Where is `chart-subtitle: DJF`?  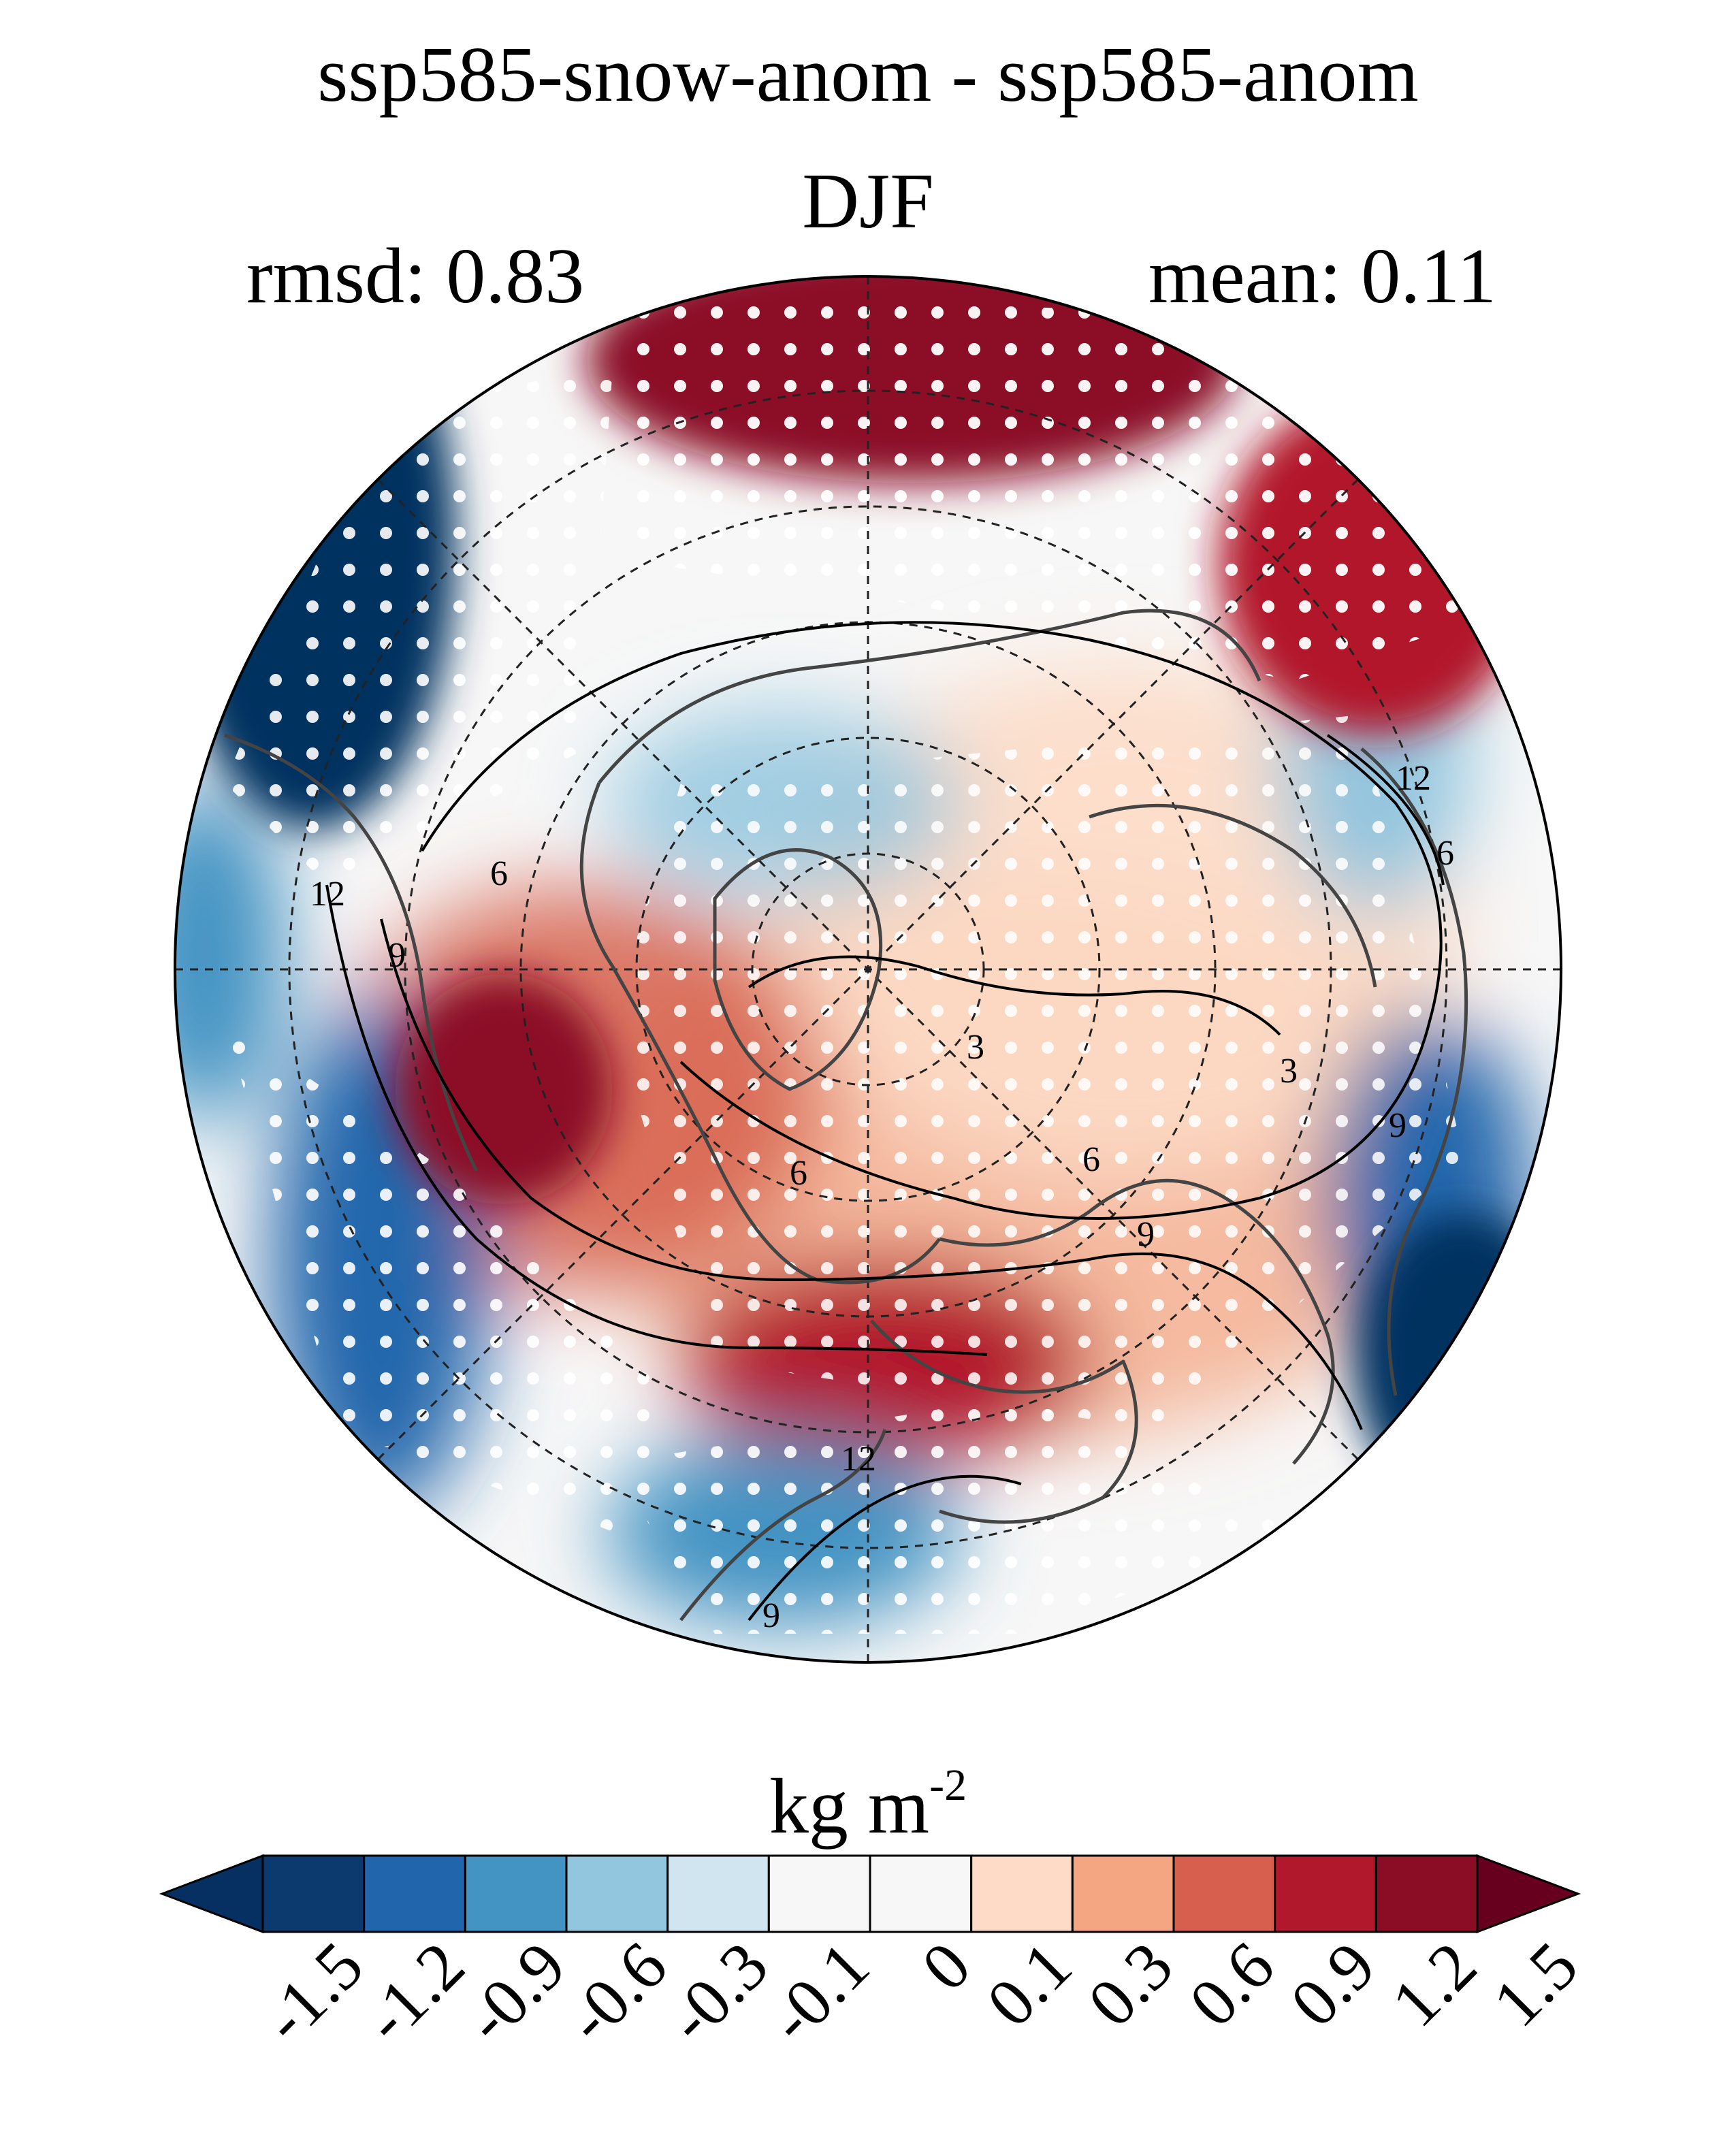
chart-subtitle: DJF is located at coordinates (868, 201).